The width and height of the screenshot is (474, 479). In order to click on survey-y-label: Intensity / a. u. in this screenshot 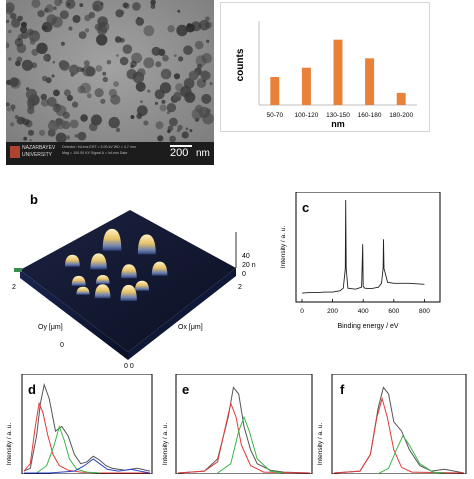, I will do `click(283, 247)`.